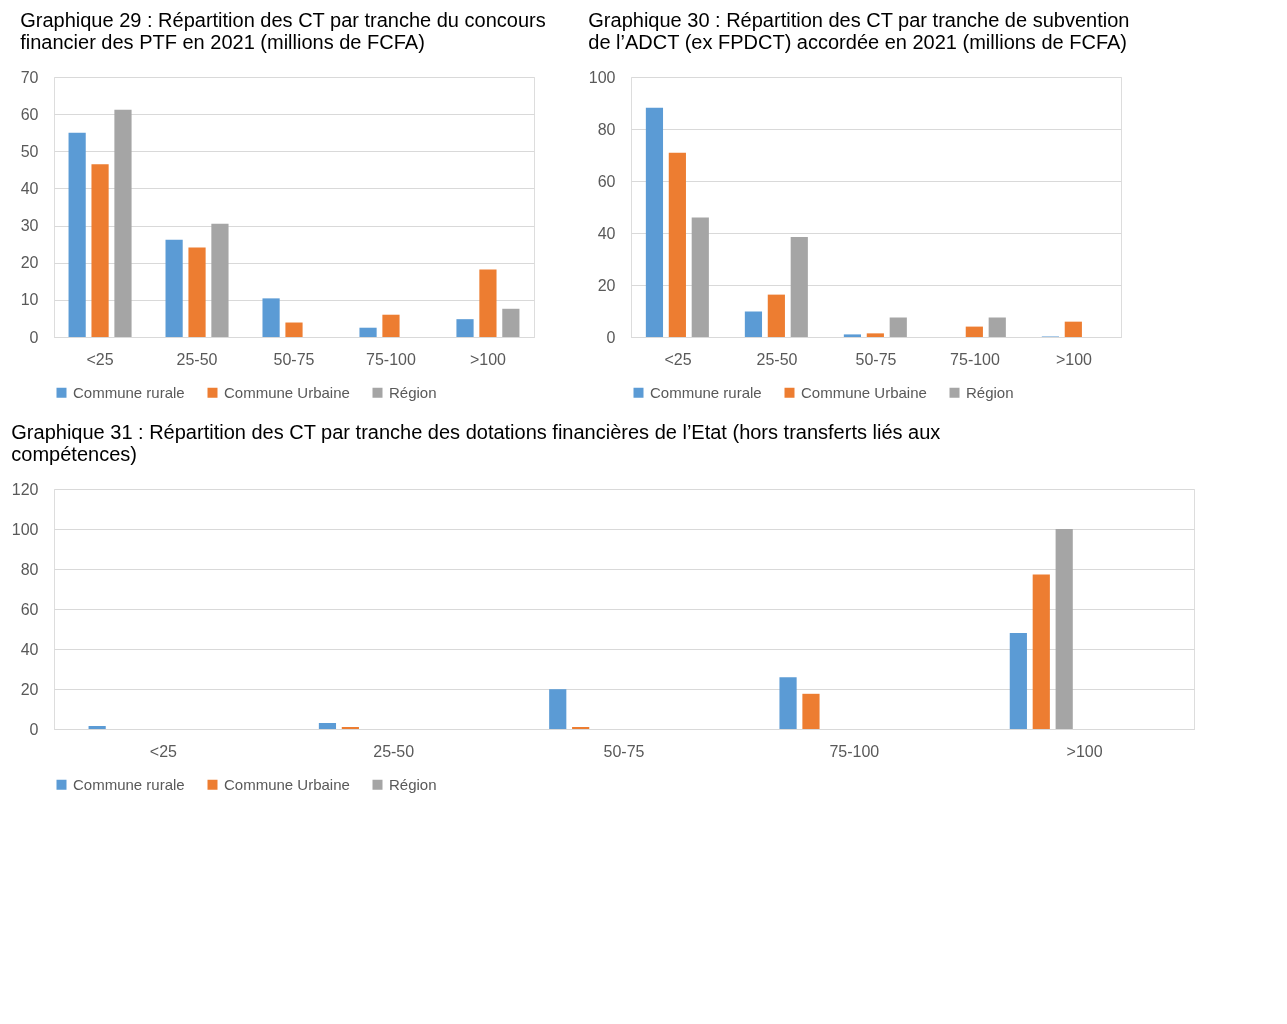  I want to click on chart-title: Graphique 31 : Répartition des CT par tranche des dotations financières de l’Etat (hors transferts liés aux compétences), so click(476, 443).